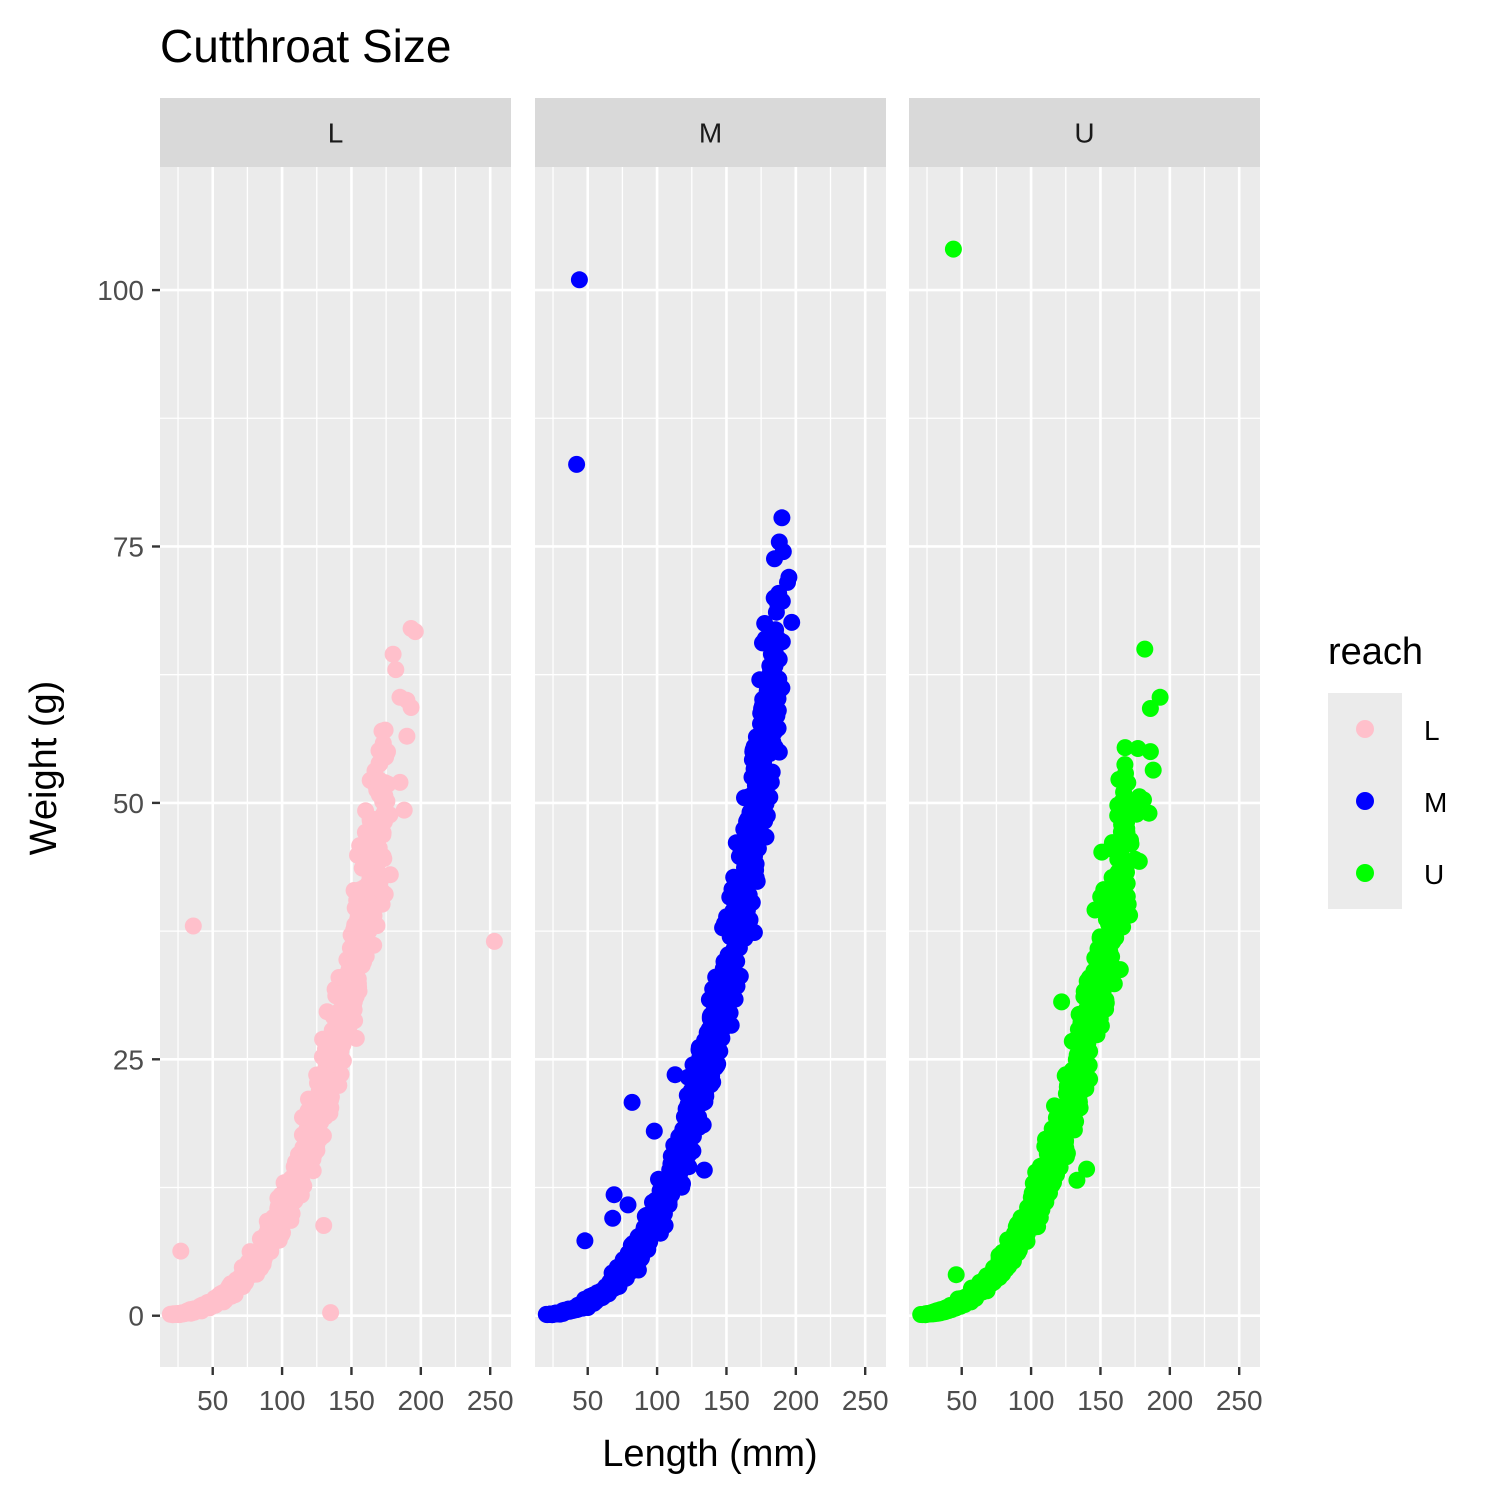 This screenshot has height=1500, width=1500. Describe the element at coordinates (1040, 782) in the screenshot. I see `points-U` at that location.